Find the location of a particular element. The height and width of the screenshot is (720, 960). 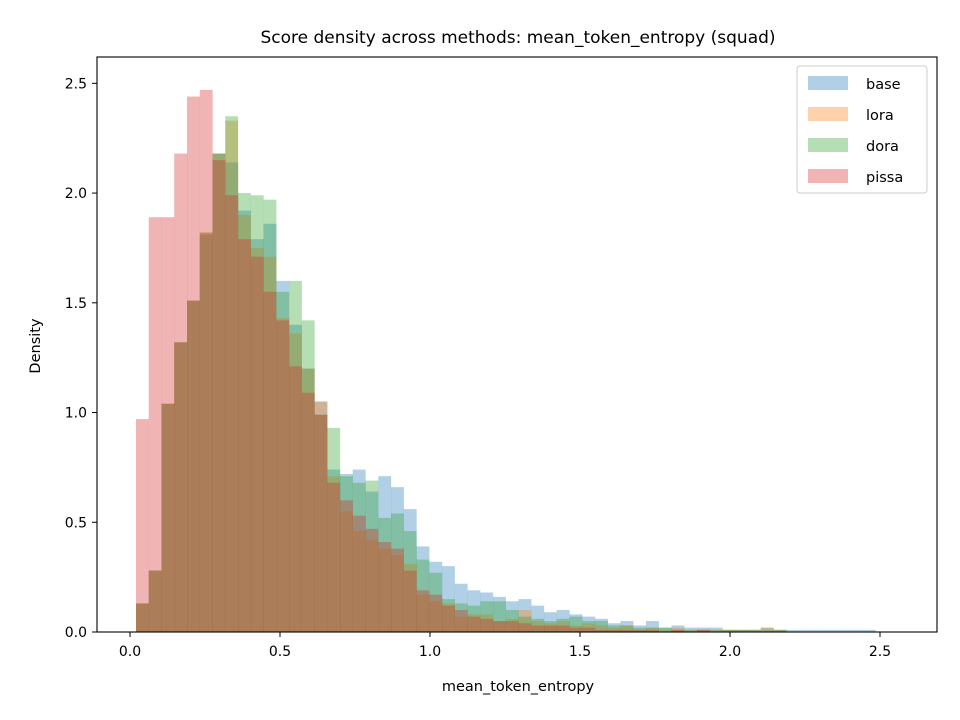

x-tick-label: 0.0 is located at coordinates (130, 652).